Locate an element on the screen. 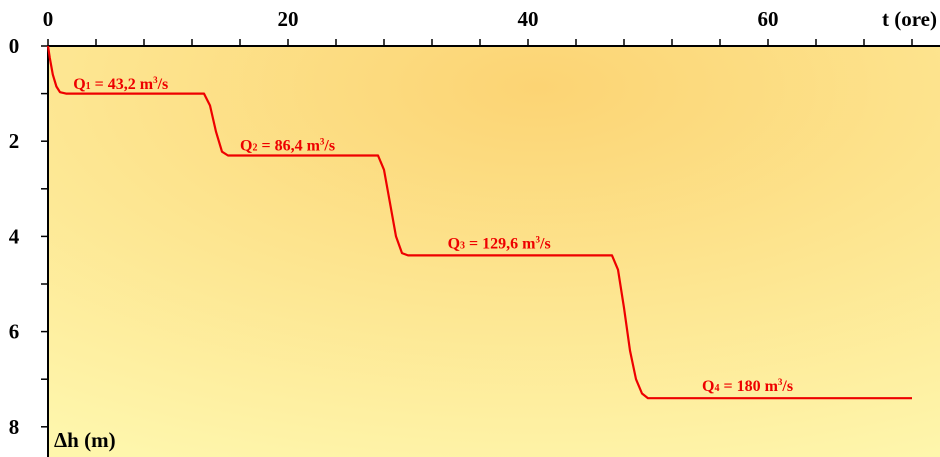 The height and width of the screenshot is (457, 940). y-tick-label: 4 is located at coordinates (14, 236).